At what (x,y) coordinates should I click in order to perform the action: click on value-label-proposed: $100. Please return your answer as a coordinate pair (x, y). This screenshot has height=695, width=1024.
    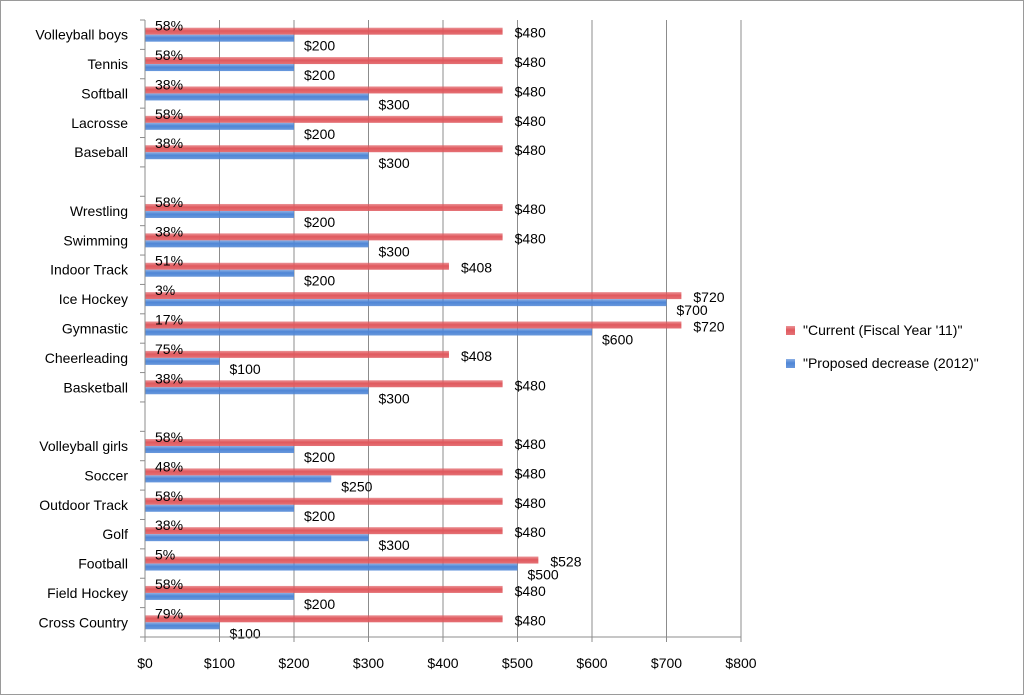
    Looking at the image, I should click on (245, 633).